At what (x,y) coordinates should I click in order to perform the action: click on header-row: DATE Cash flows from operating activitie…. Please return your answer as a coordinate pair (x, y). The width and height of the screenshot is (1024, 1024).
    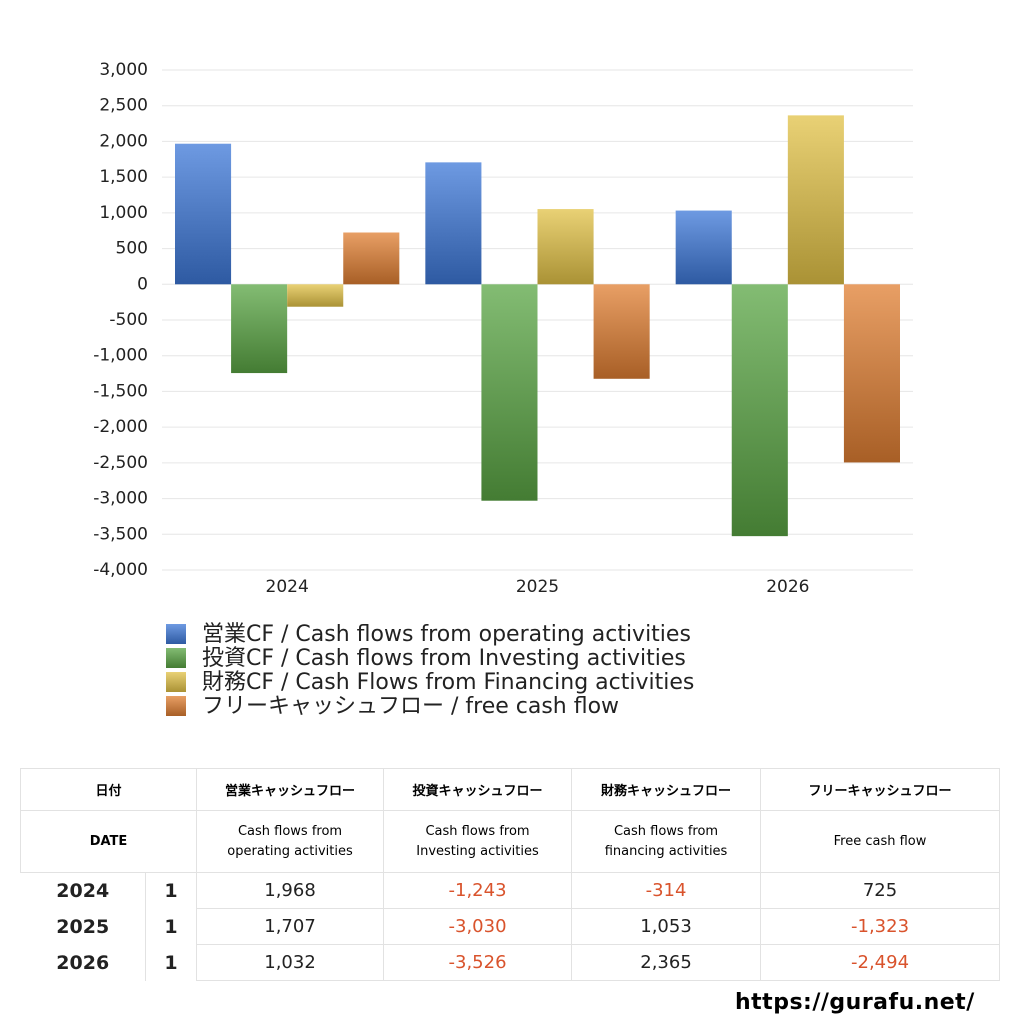
    Looking at the image, I should click on (510, 841).